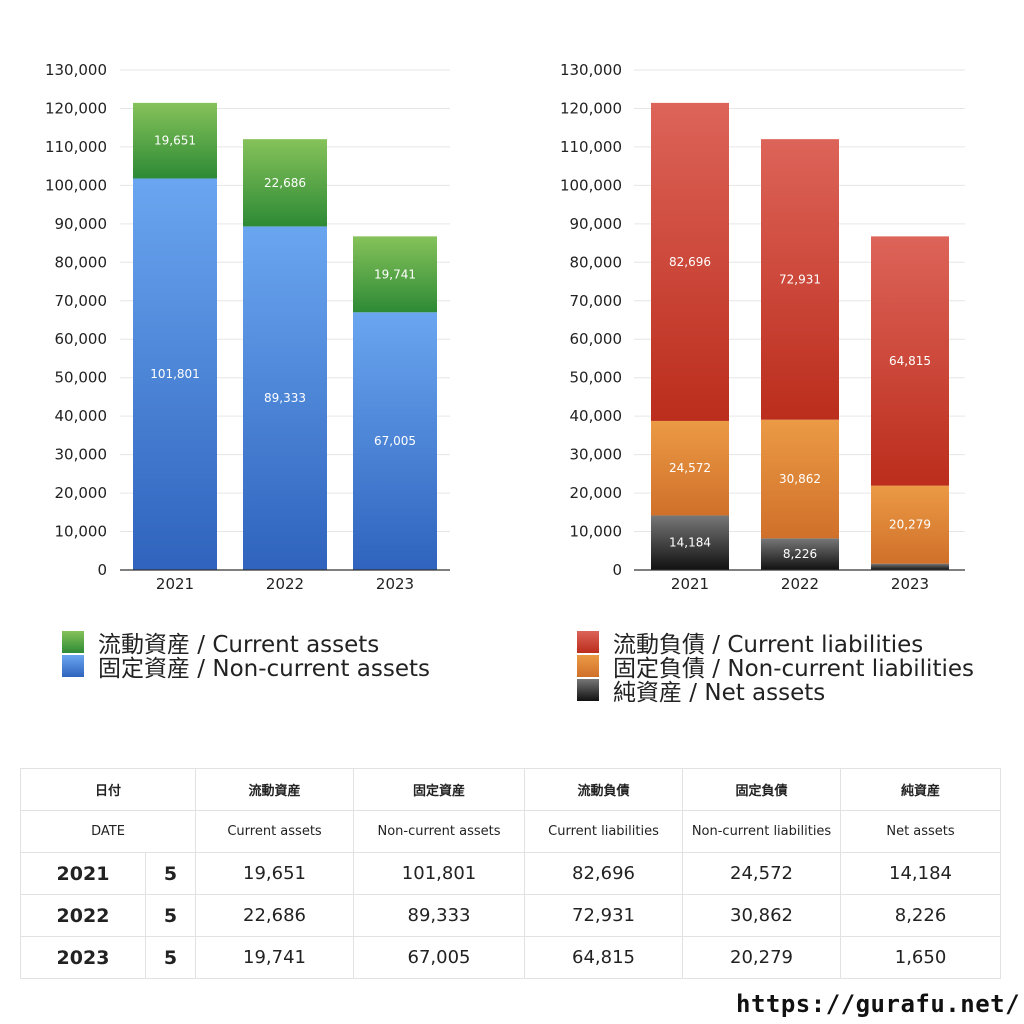 The width and height of the screenshot is (1024, 1024). Describe the element at coordinates (921, 789) in the screenshot. I see `header-net-assets-jp: 純資産` at that location.